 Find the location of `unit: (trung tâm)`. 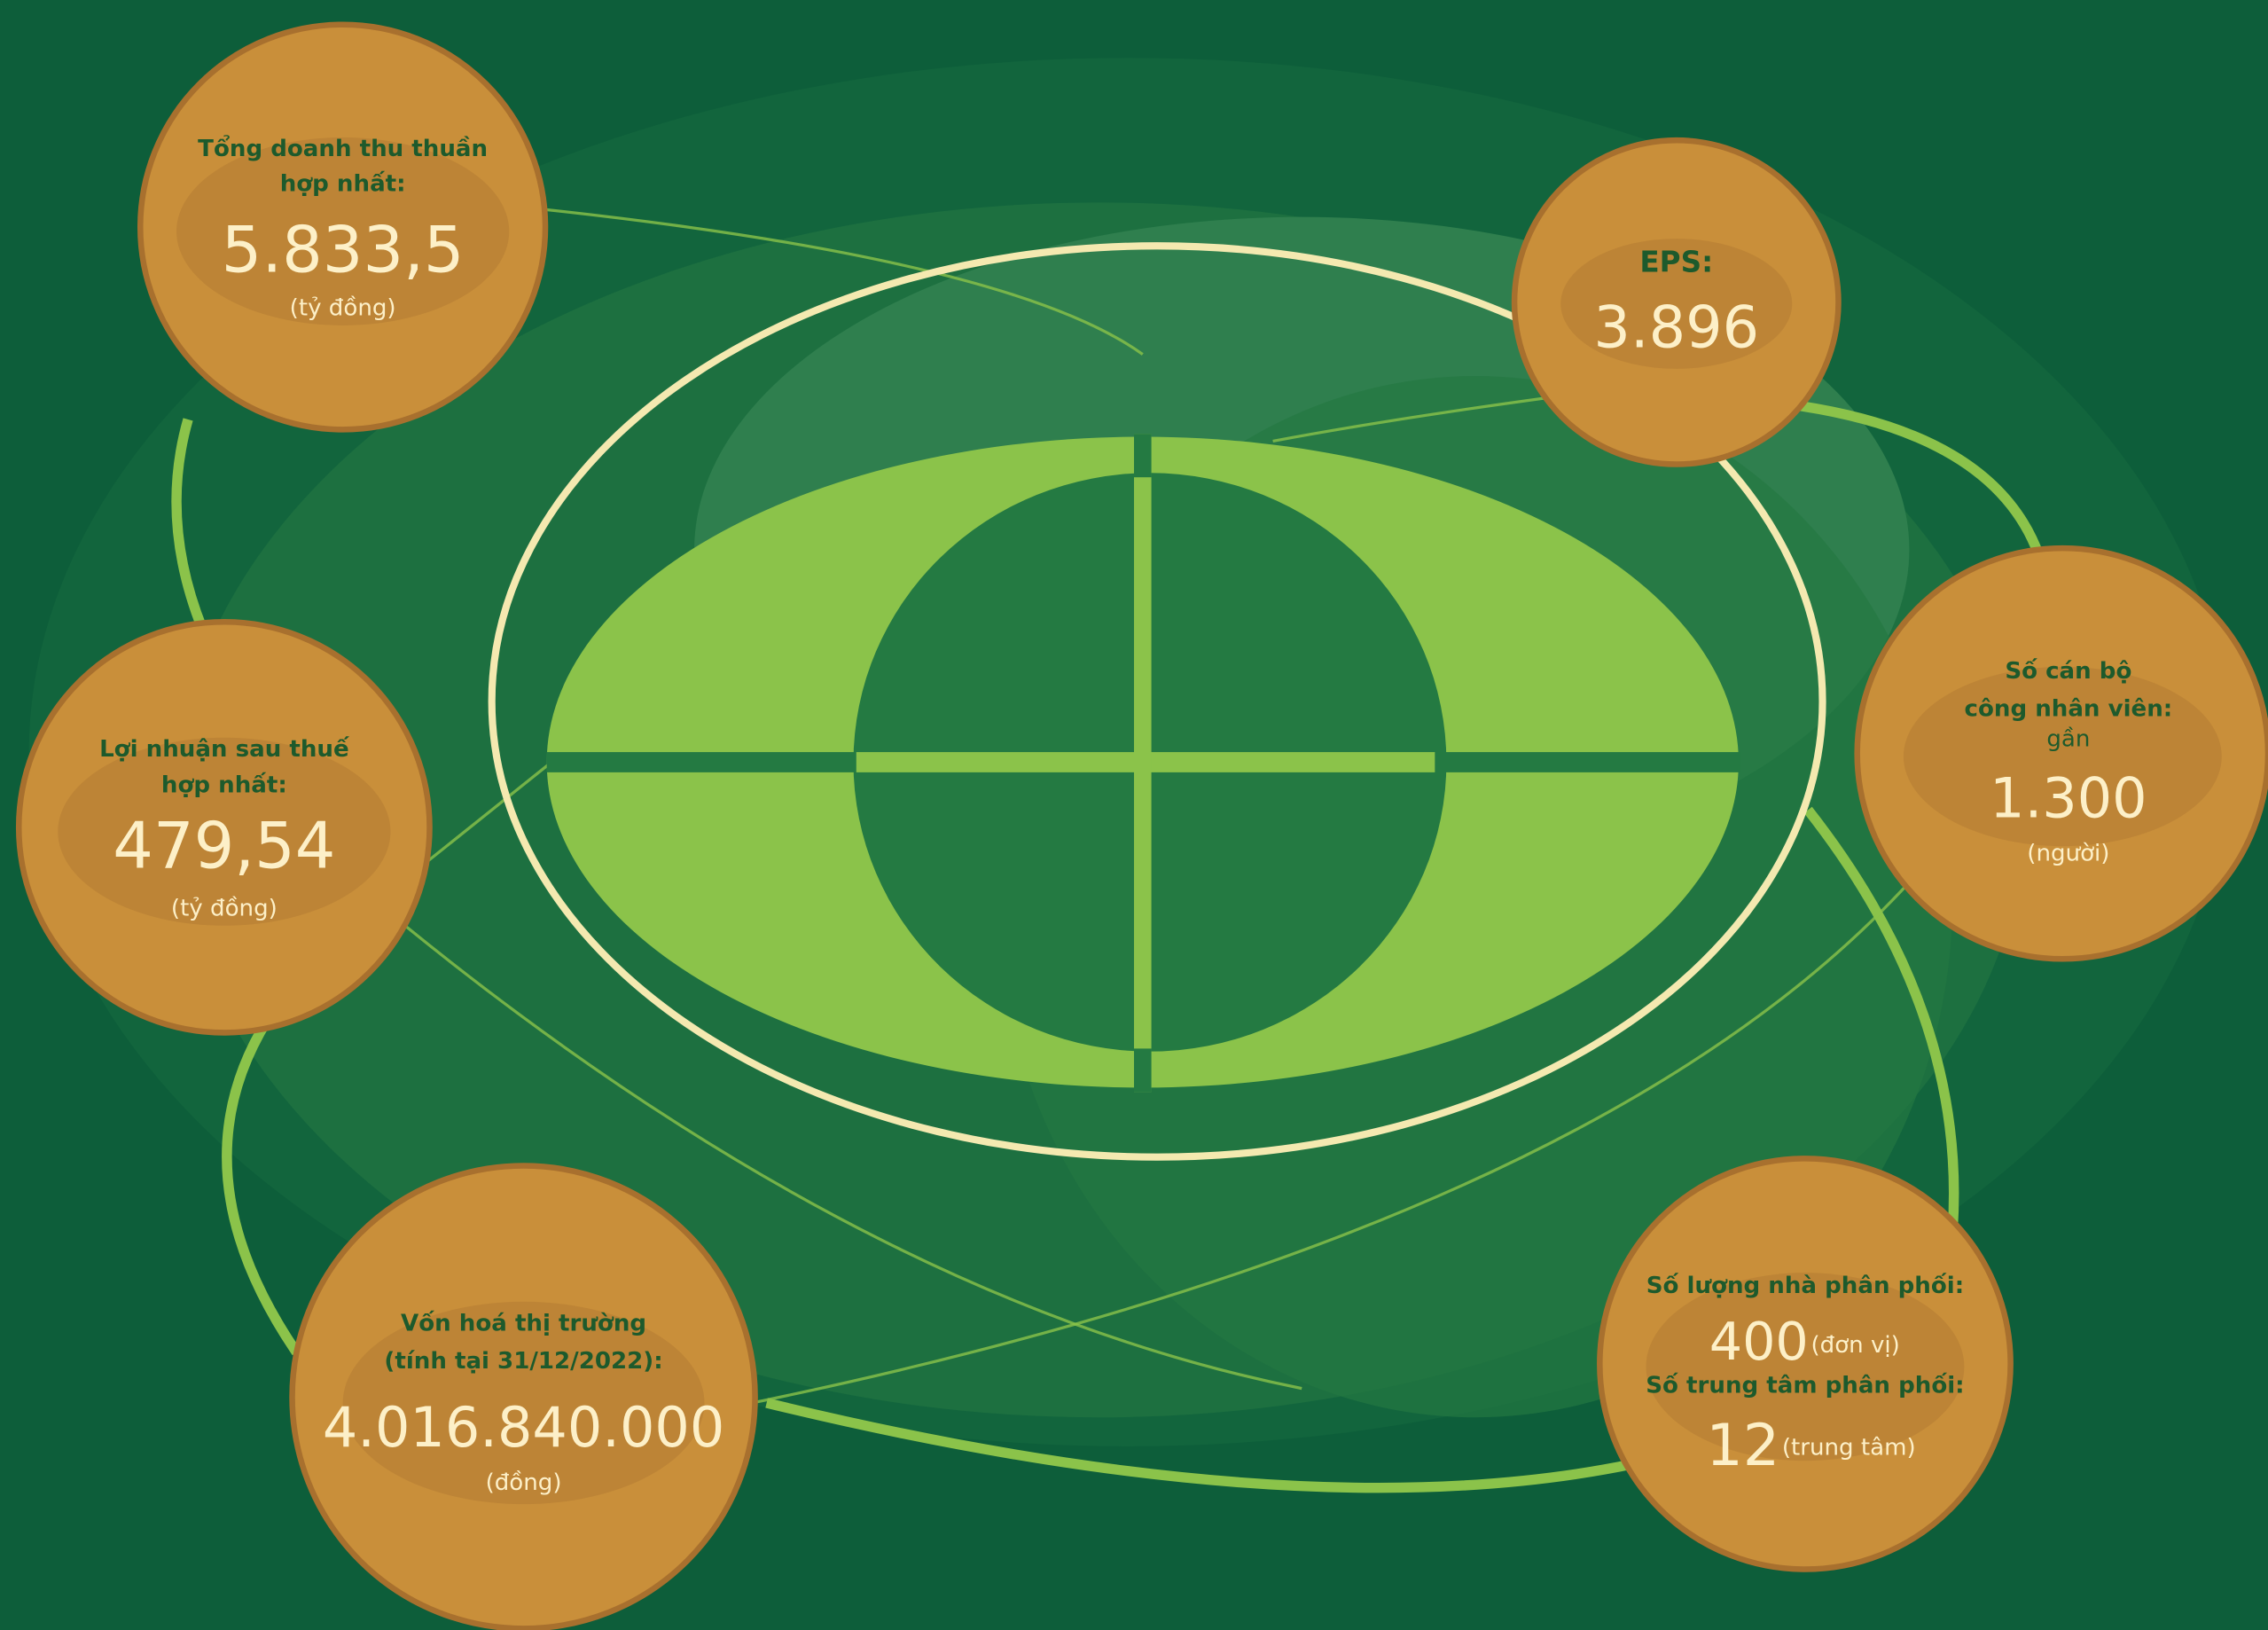

unit: (trung tâm) is located at coordinates (1849, 1448).